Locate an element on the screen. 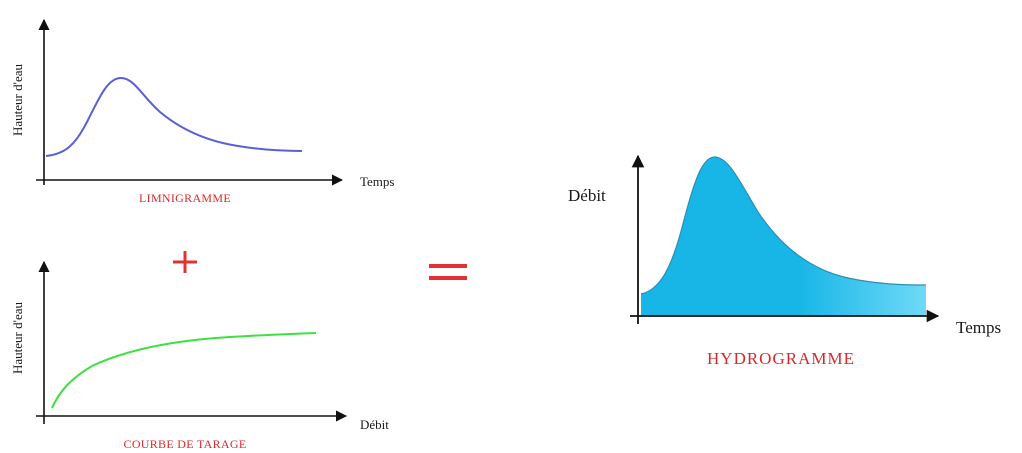  tarage-y-label: Hauteur d'eau is located at coordinates (17, 338).